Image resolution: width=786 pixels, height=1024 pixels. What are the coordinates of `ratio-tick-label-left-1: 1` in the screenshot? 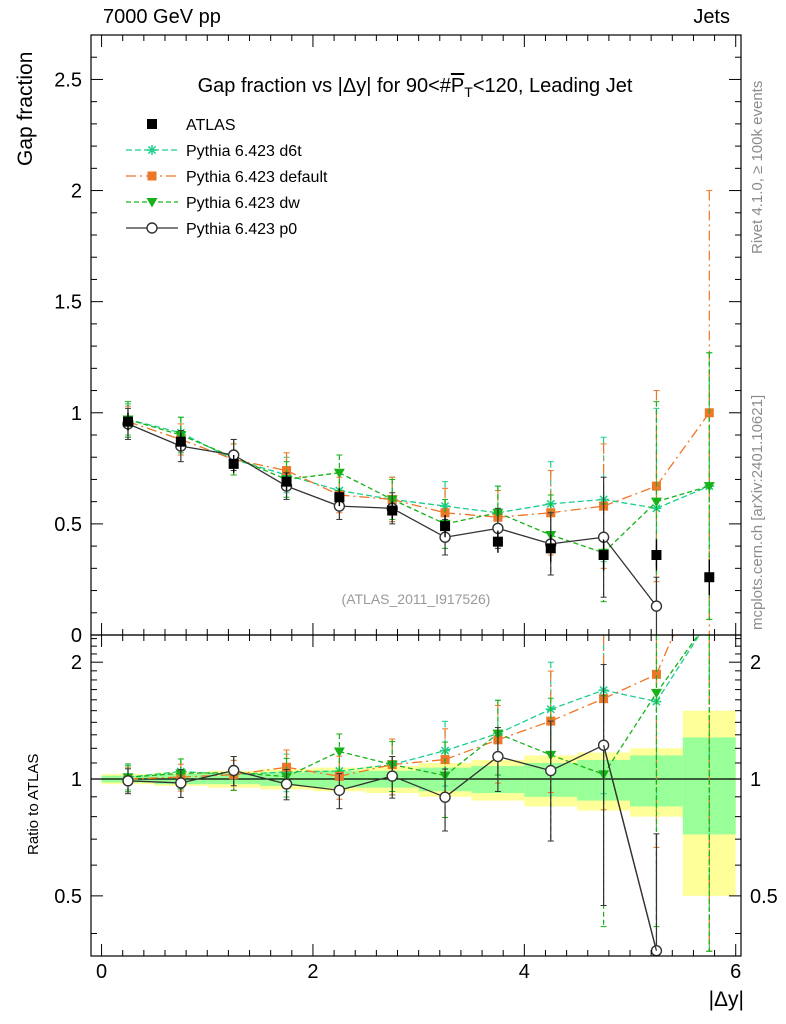 It's located at (76, 780).